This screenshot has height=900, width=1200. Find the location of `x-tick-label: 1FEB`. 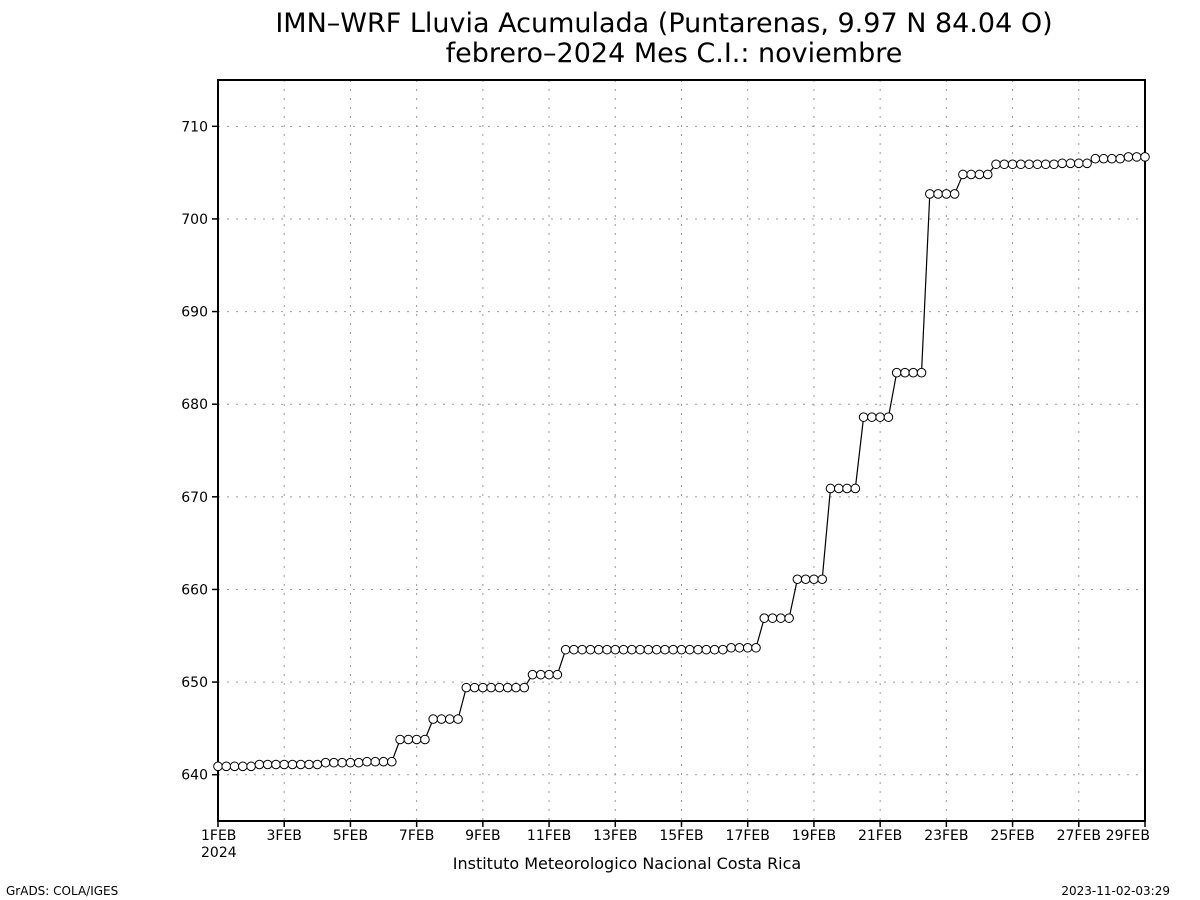

x-tick-label: 1FEB is located at coordinates (218, 836).